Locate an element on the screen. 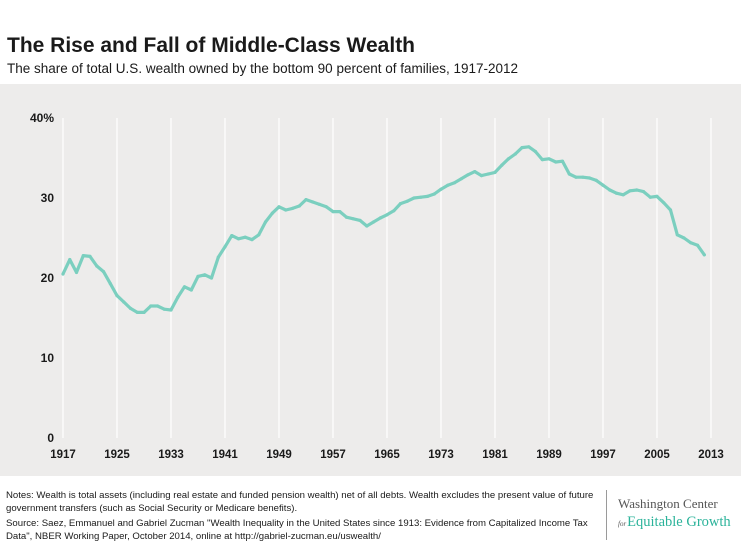 This screenshot has width=741, height=554. x-tick-label: 1965 is located at coordinates (387, 455).